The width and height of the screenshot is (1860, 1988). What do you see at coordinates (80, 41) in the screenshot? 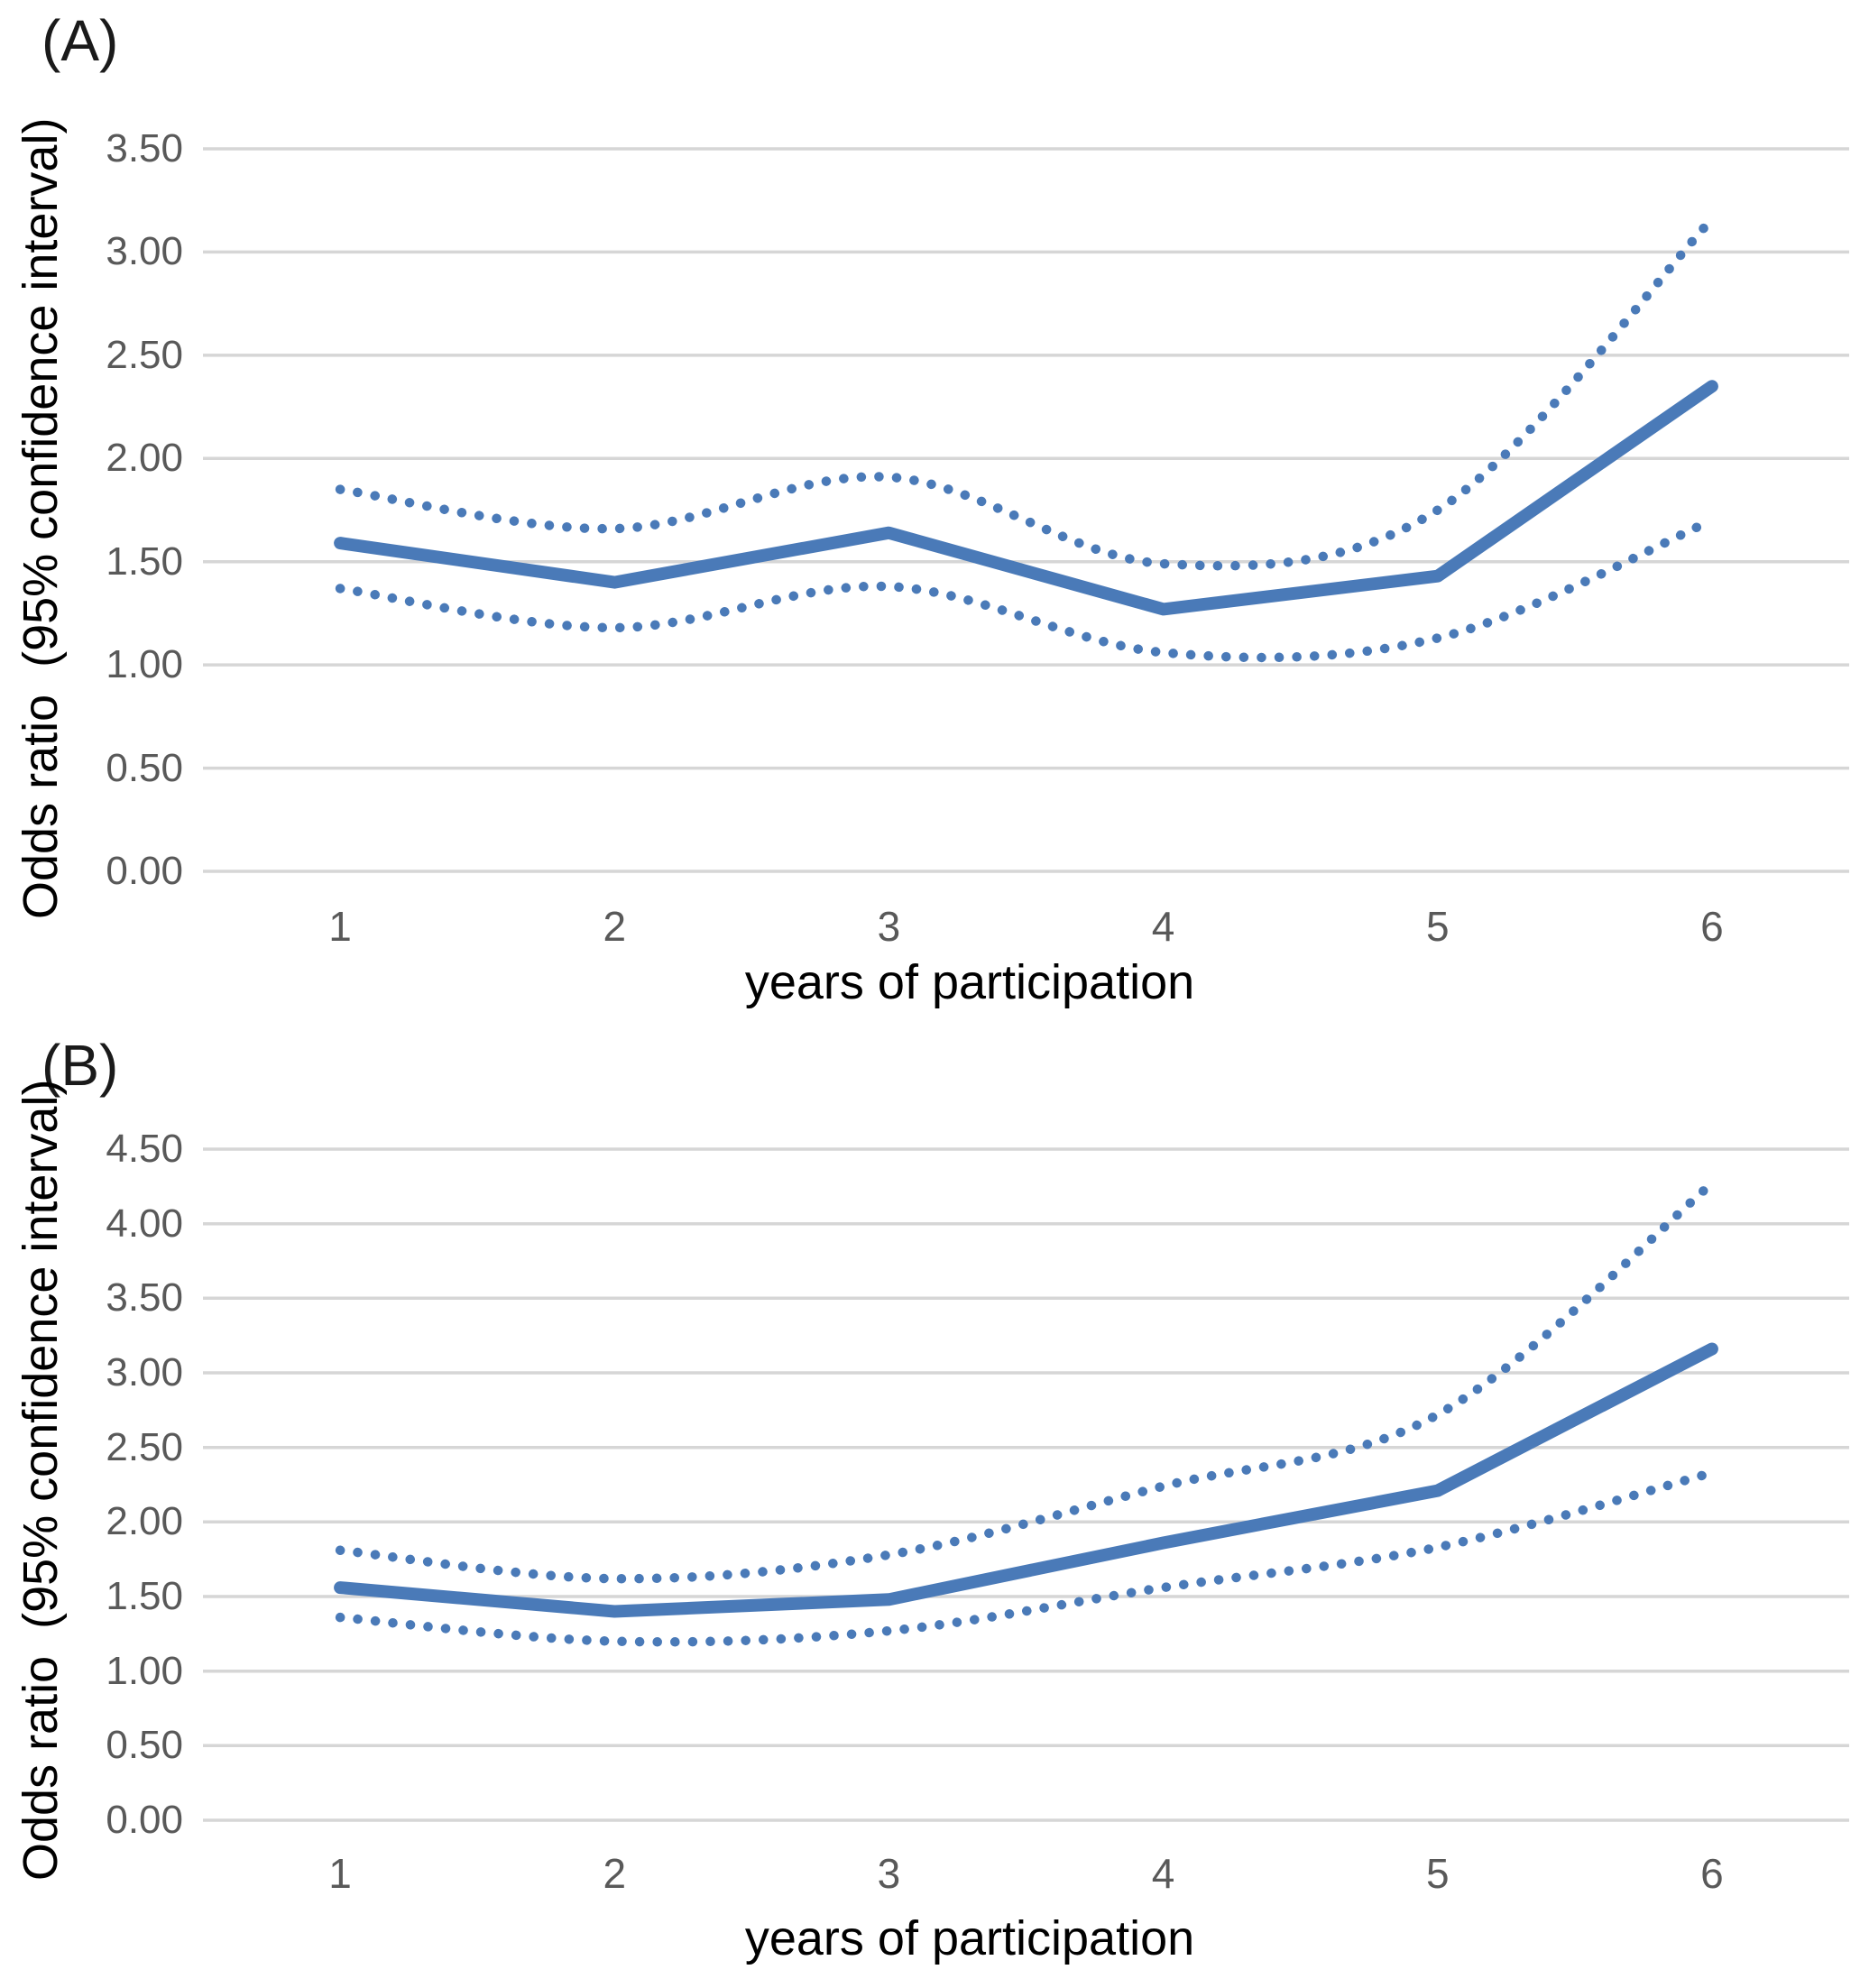
I see `panel-a-label: (A)` at bounding box center [80, 41].